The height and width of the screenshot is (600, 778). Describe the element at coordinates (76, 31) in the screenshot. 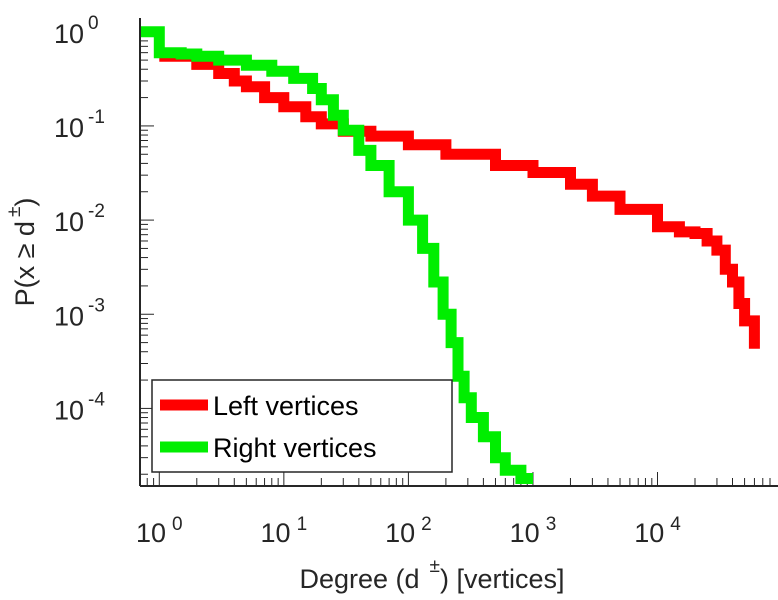

I see `y-tick-label: 10 0` at that location.